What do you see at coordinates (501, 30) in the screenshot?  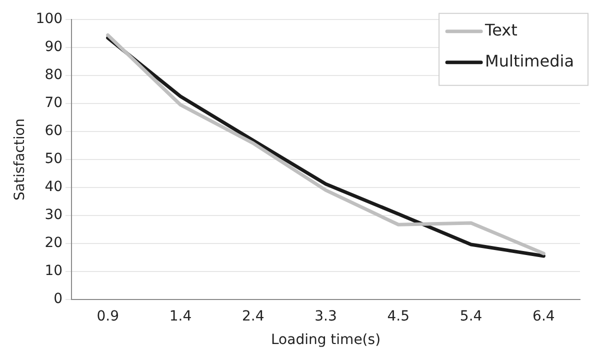 I see `legend-label: Text` at bounding box center [501, 30].